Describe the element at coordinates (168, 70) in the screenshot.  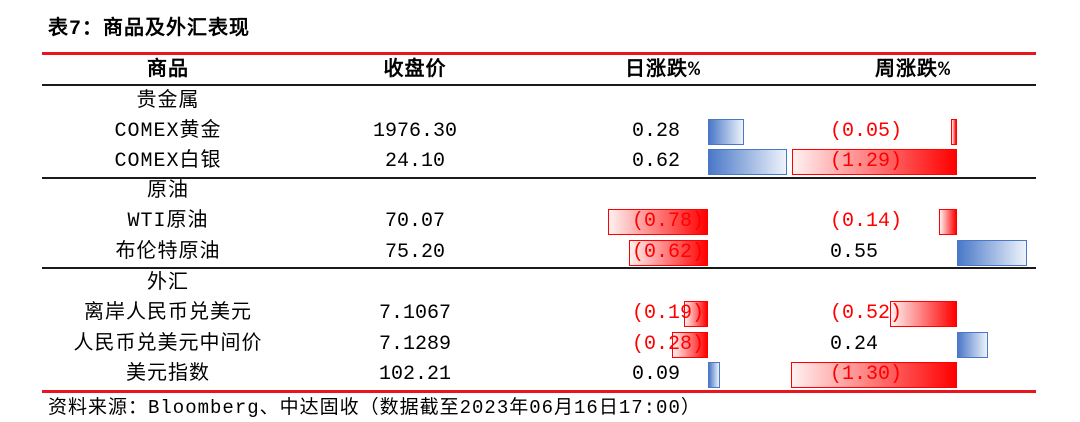
I see `header-commodity: 商品` at that location.